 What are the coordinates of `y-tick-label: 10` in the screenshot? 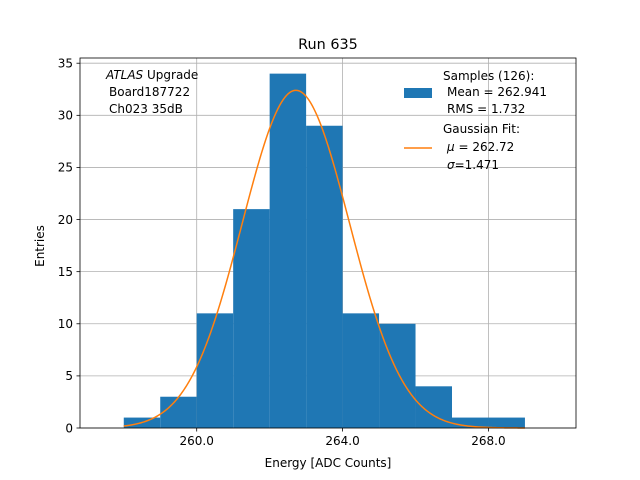 It's located at (65, 324).